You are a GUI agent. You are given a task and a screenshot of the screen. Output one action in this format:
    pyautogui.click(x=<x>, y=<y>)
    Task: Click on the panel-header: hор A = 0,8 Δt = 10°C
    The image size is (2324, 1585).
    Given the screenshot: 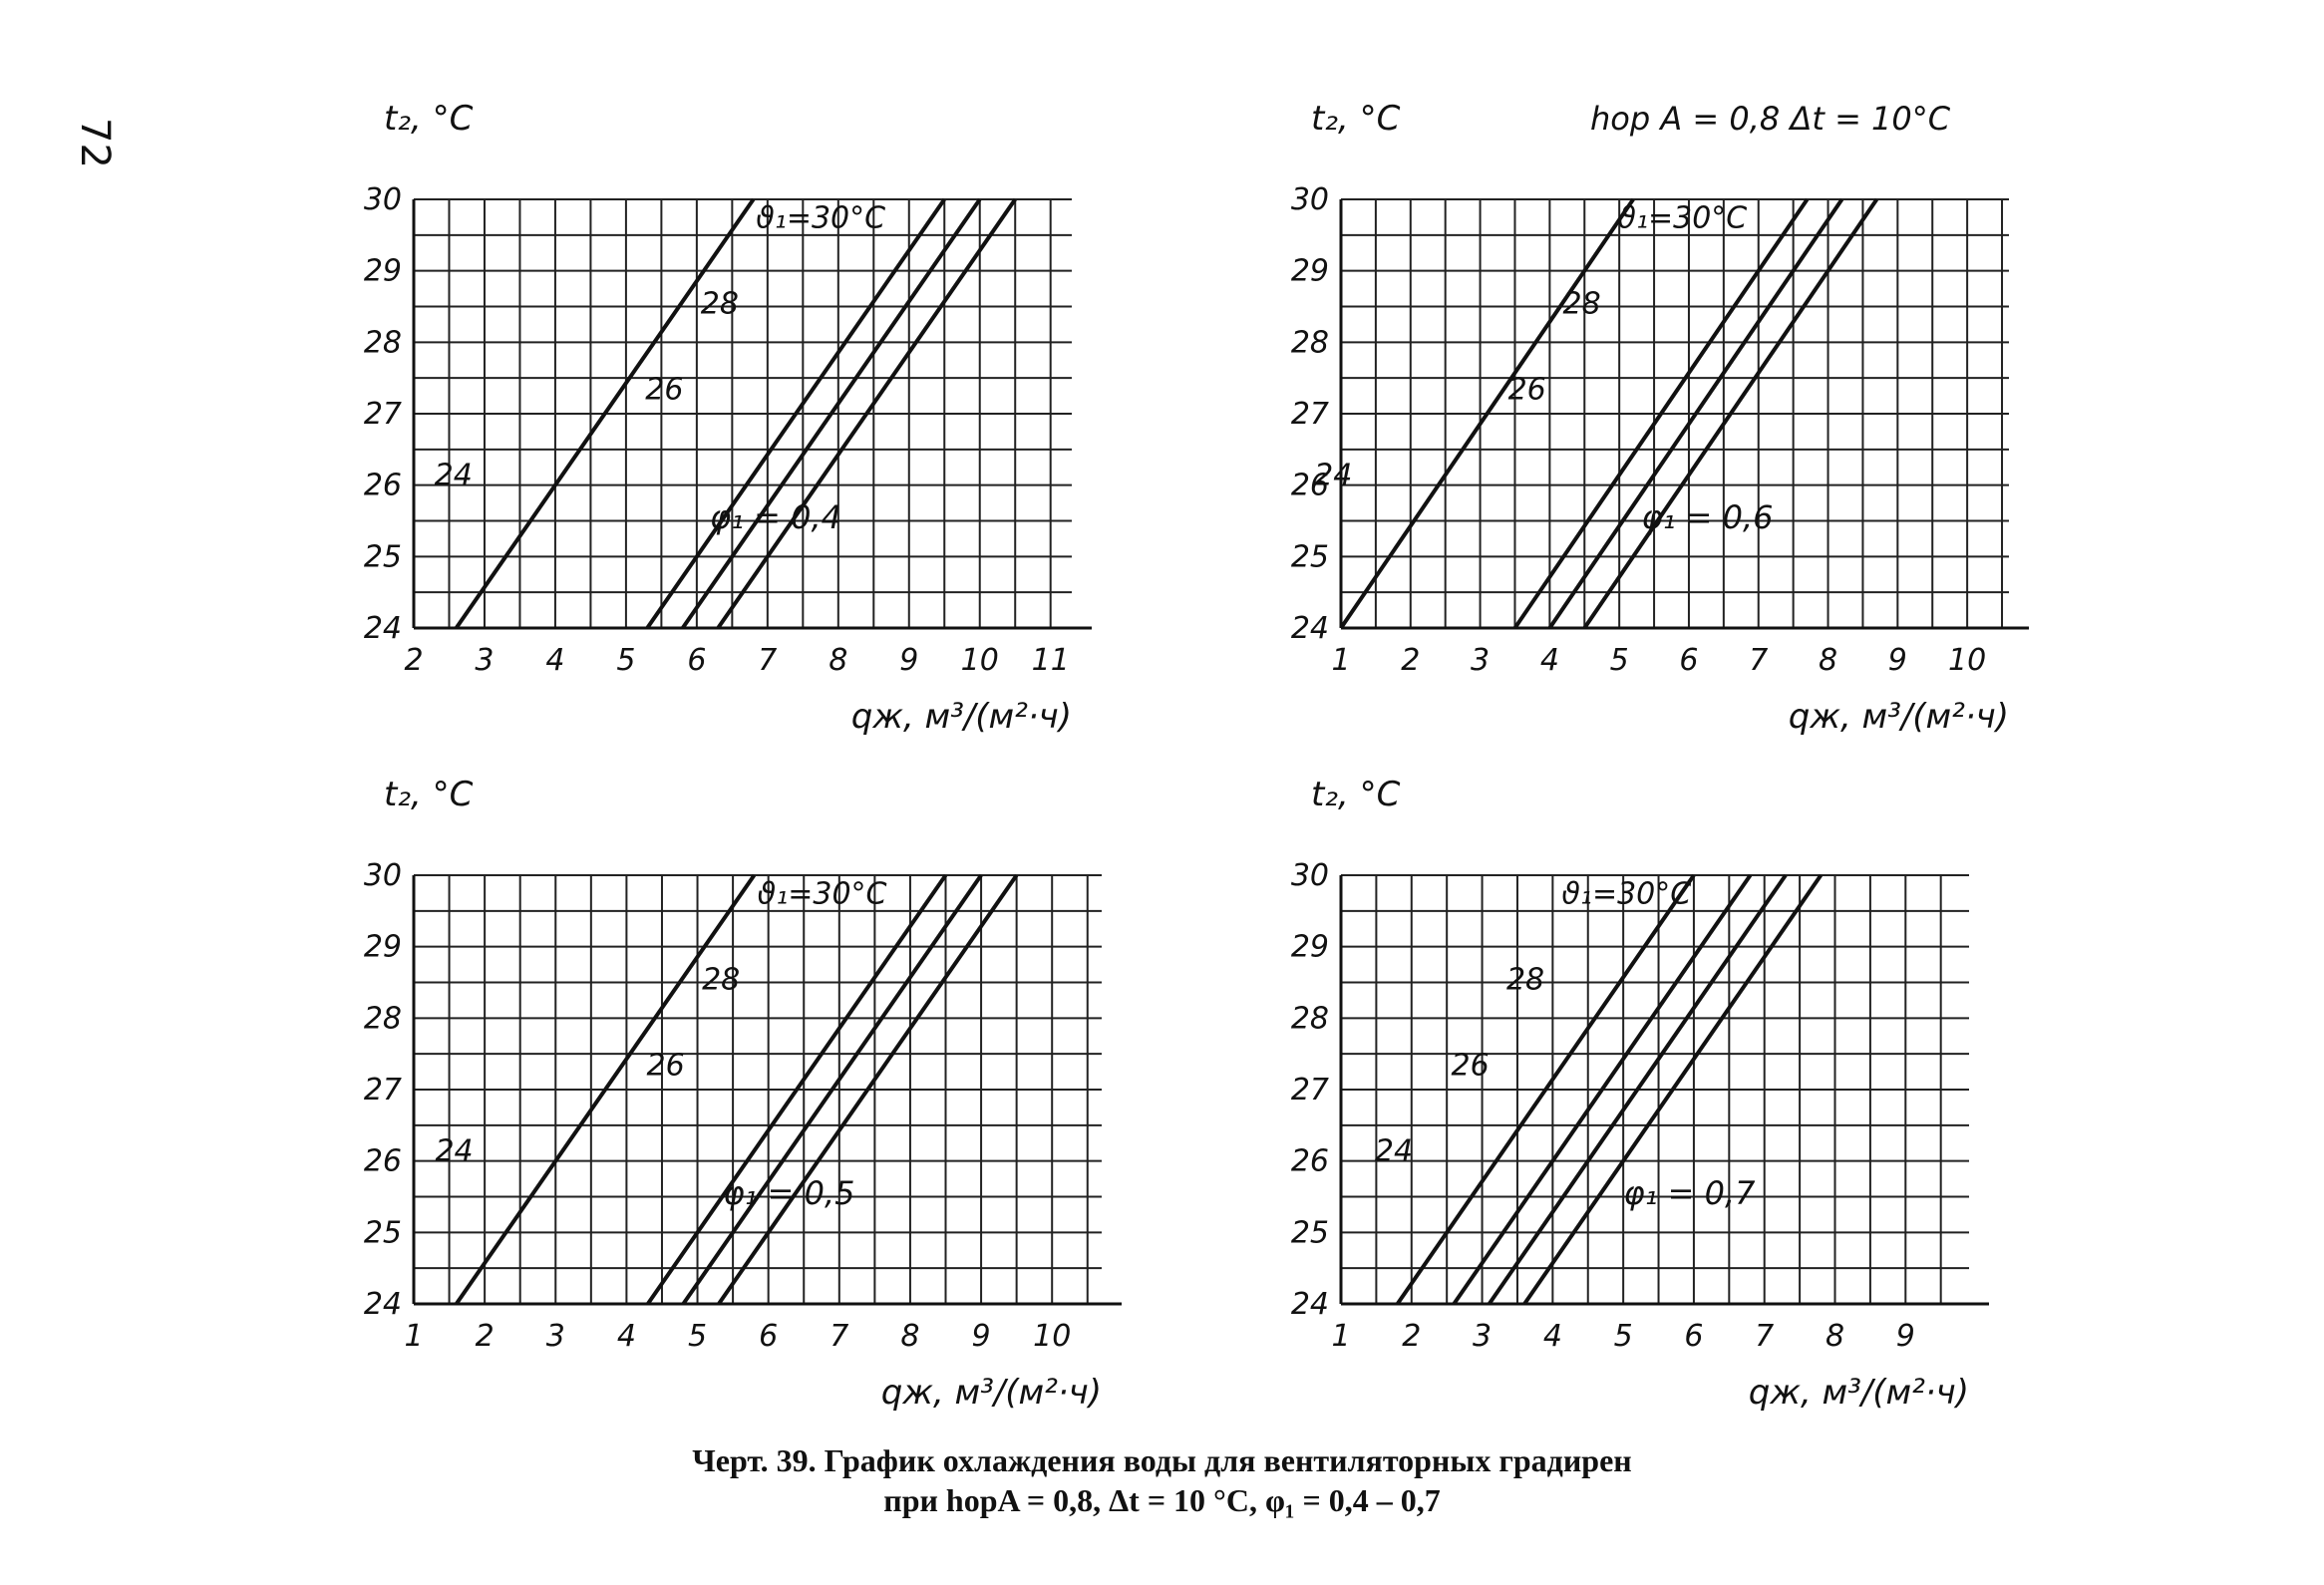 What is the action you would take?
    pyautogui.click(x=1770, y=119)
    